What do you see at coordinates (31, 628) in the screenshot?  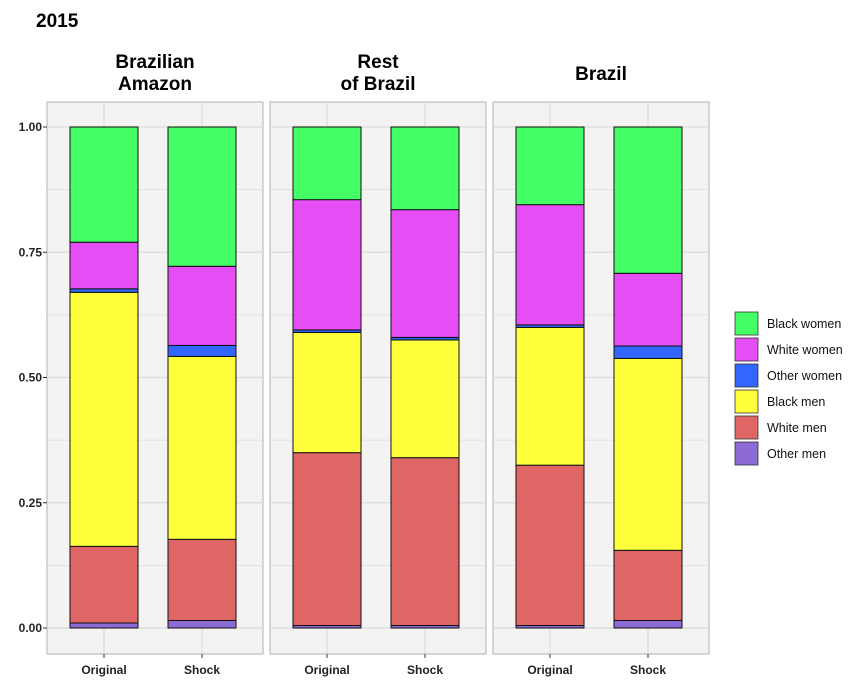 I see `y-tick-label: 0.00` at bounding box center [31, 628].